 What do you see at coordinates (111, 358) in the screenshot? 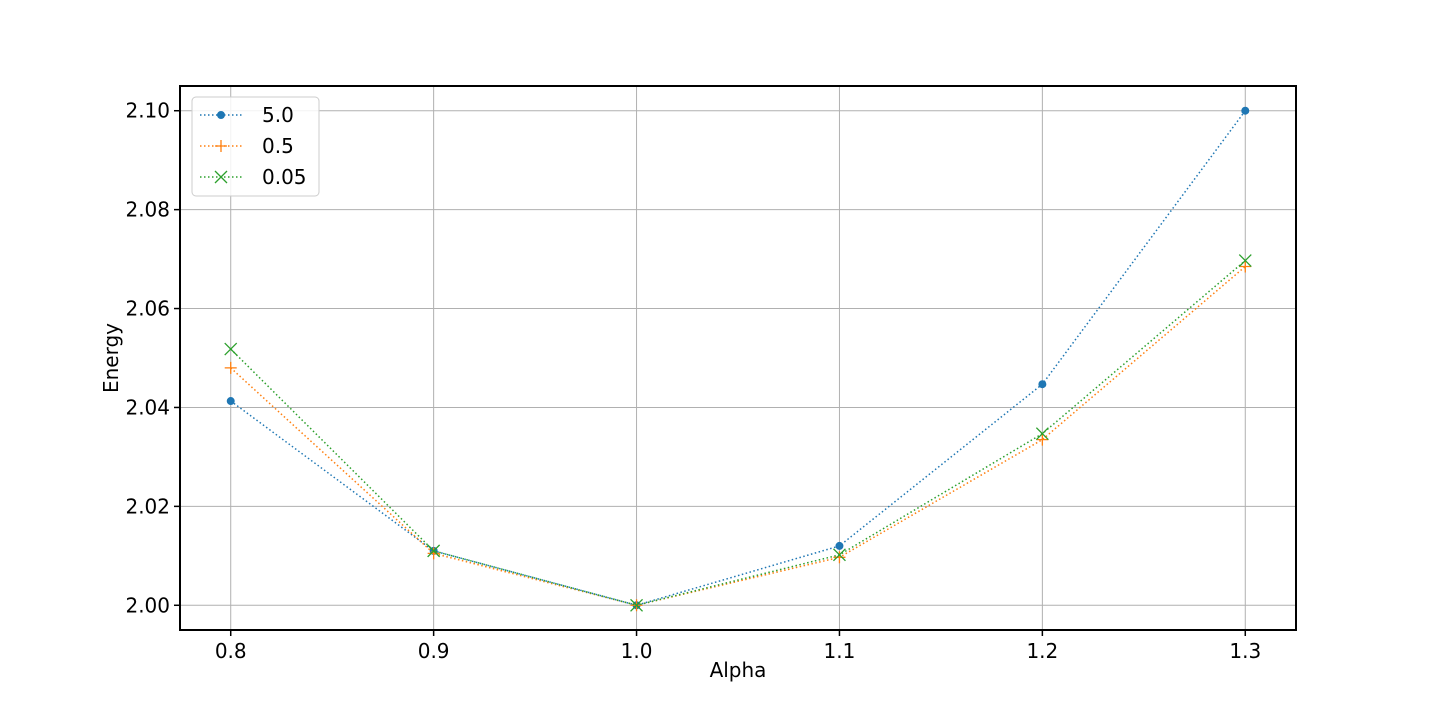
I see `y-axis-title: Energy` at bounding box center [111, 358].